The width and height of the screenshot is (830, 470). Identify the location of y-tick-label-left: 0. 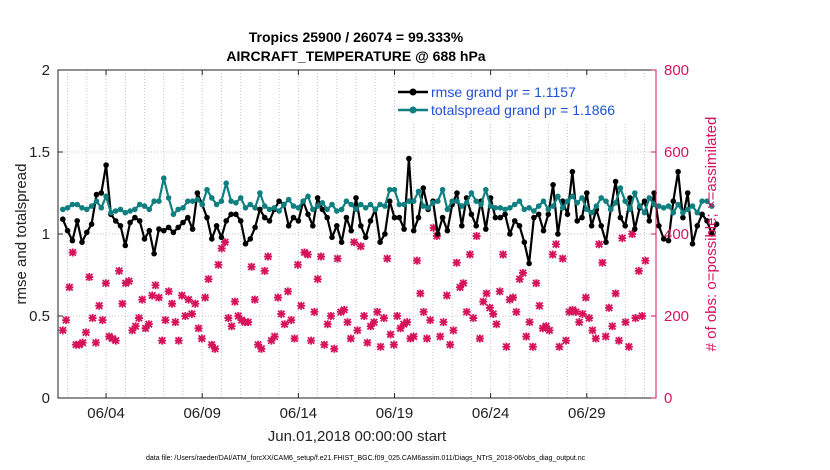
(46, 398).